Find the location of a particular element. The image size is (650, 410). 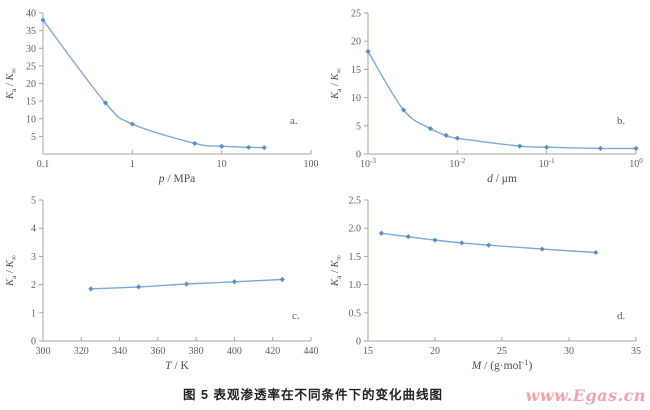

series-markers-b is located at coordinates (502, 99).